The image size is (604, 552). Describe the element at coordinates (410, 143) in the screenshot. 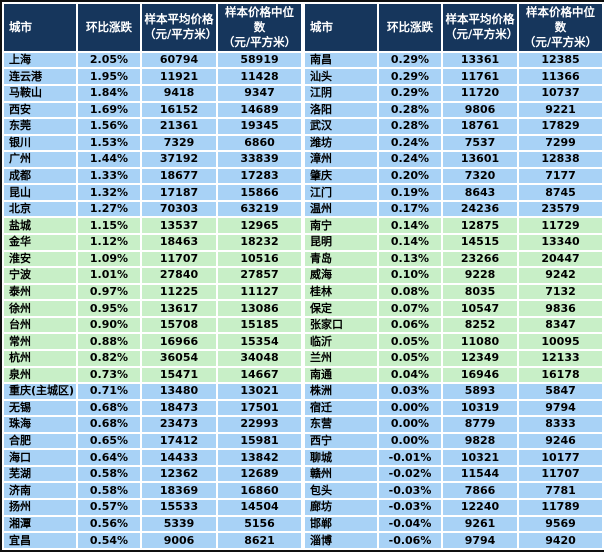

I see `change-cell: 0.24%` at that location.